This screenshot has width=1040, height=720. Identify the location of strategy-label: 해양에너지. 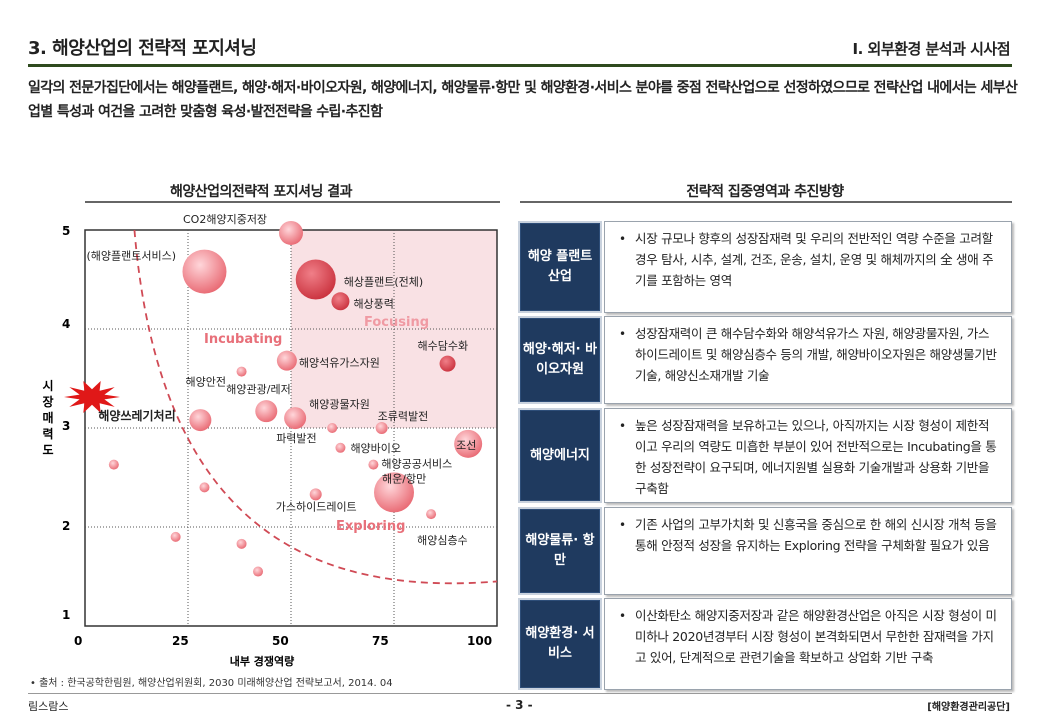
(560, 455).